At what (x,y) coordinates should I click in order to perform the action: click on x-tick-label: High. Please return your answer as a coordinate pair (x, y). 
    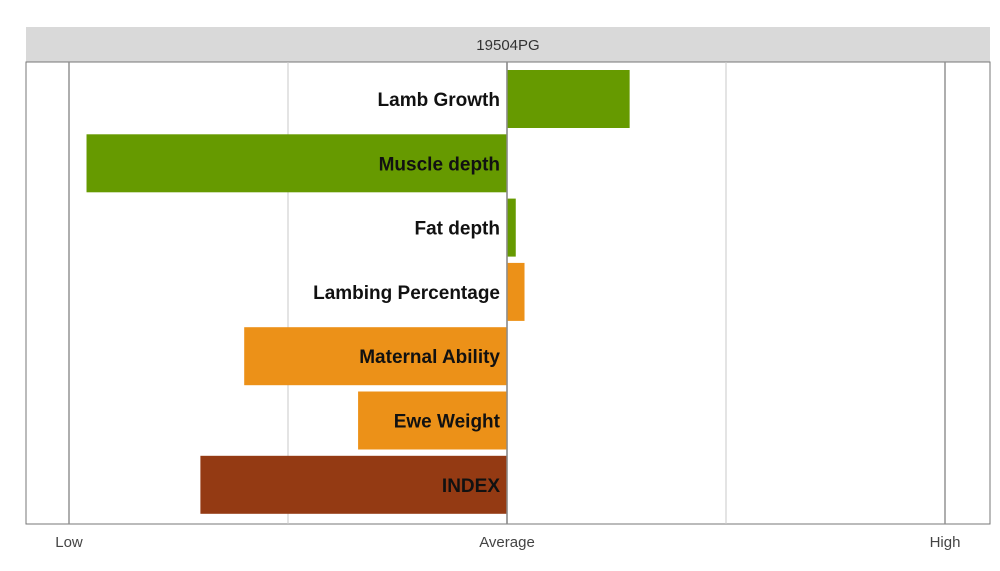
    Looking at the image, I should click on (945, 542).